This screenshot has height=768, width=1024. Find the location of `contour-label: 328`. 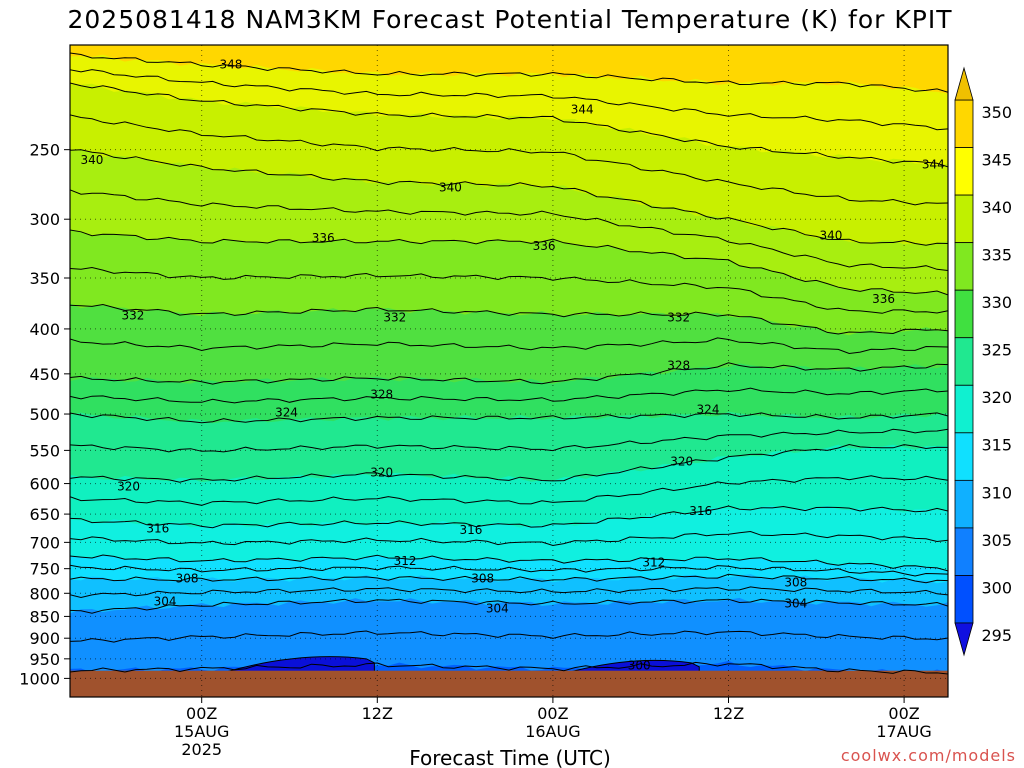

contour-label: 328 is located at coordinates (678, 365).